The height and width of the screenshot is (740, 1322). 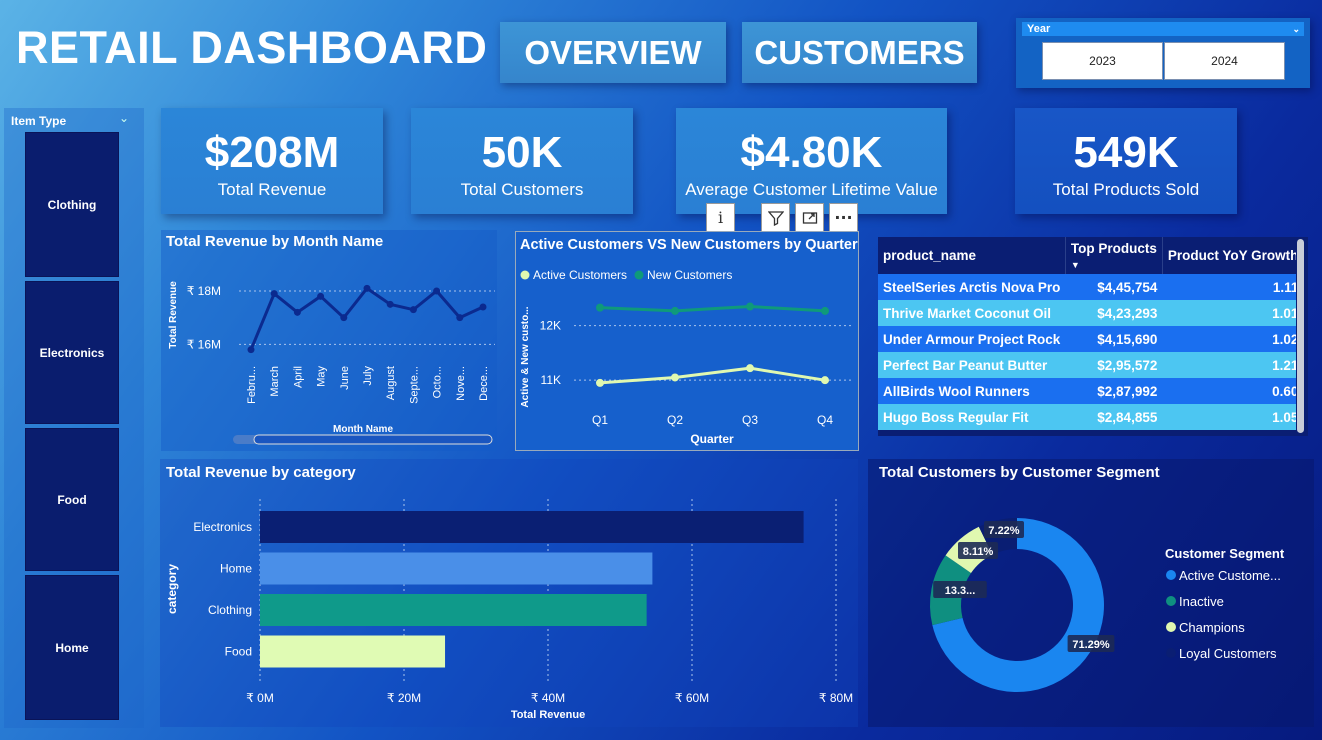 What do you see at coordinates (811, 161) in the screenshot?
I see `kpi-avg-customer-lifetime-value: $4.80K Average Customer Lifetime Value` at bounding box center [811, 161].